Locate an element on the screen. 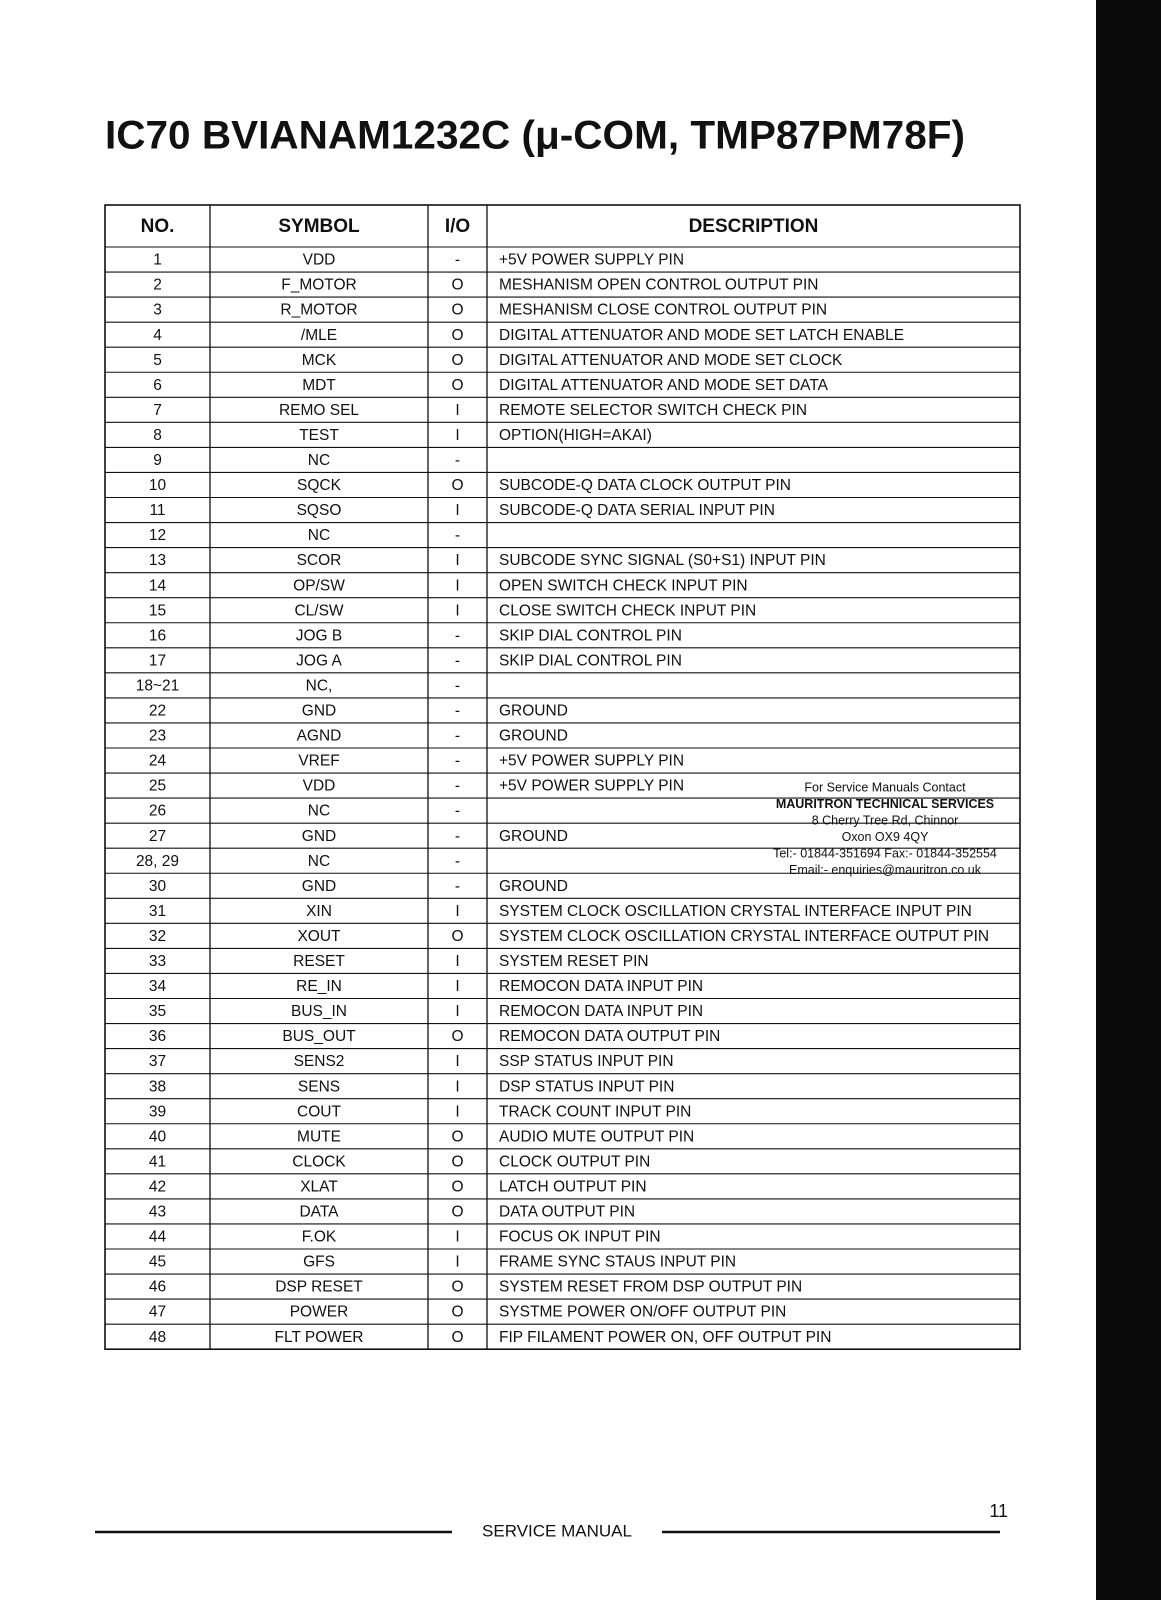  table-cell: 18~21 is located at coordinates (158, 685).